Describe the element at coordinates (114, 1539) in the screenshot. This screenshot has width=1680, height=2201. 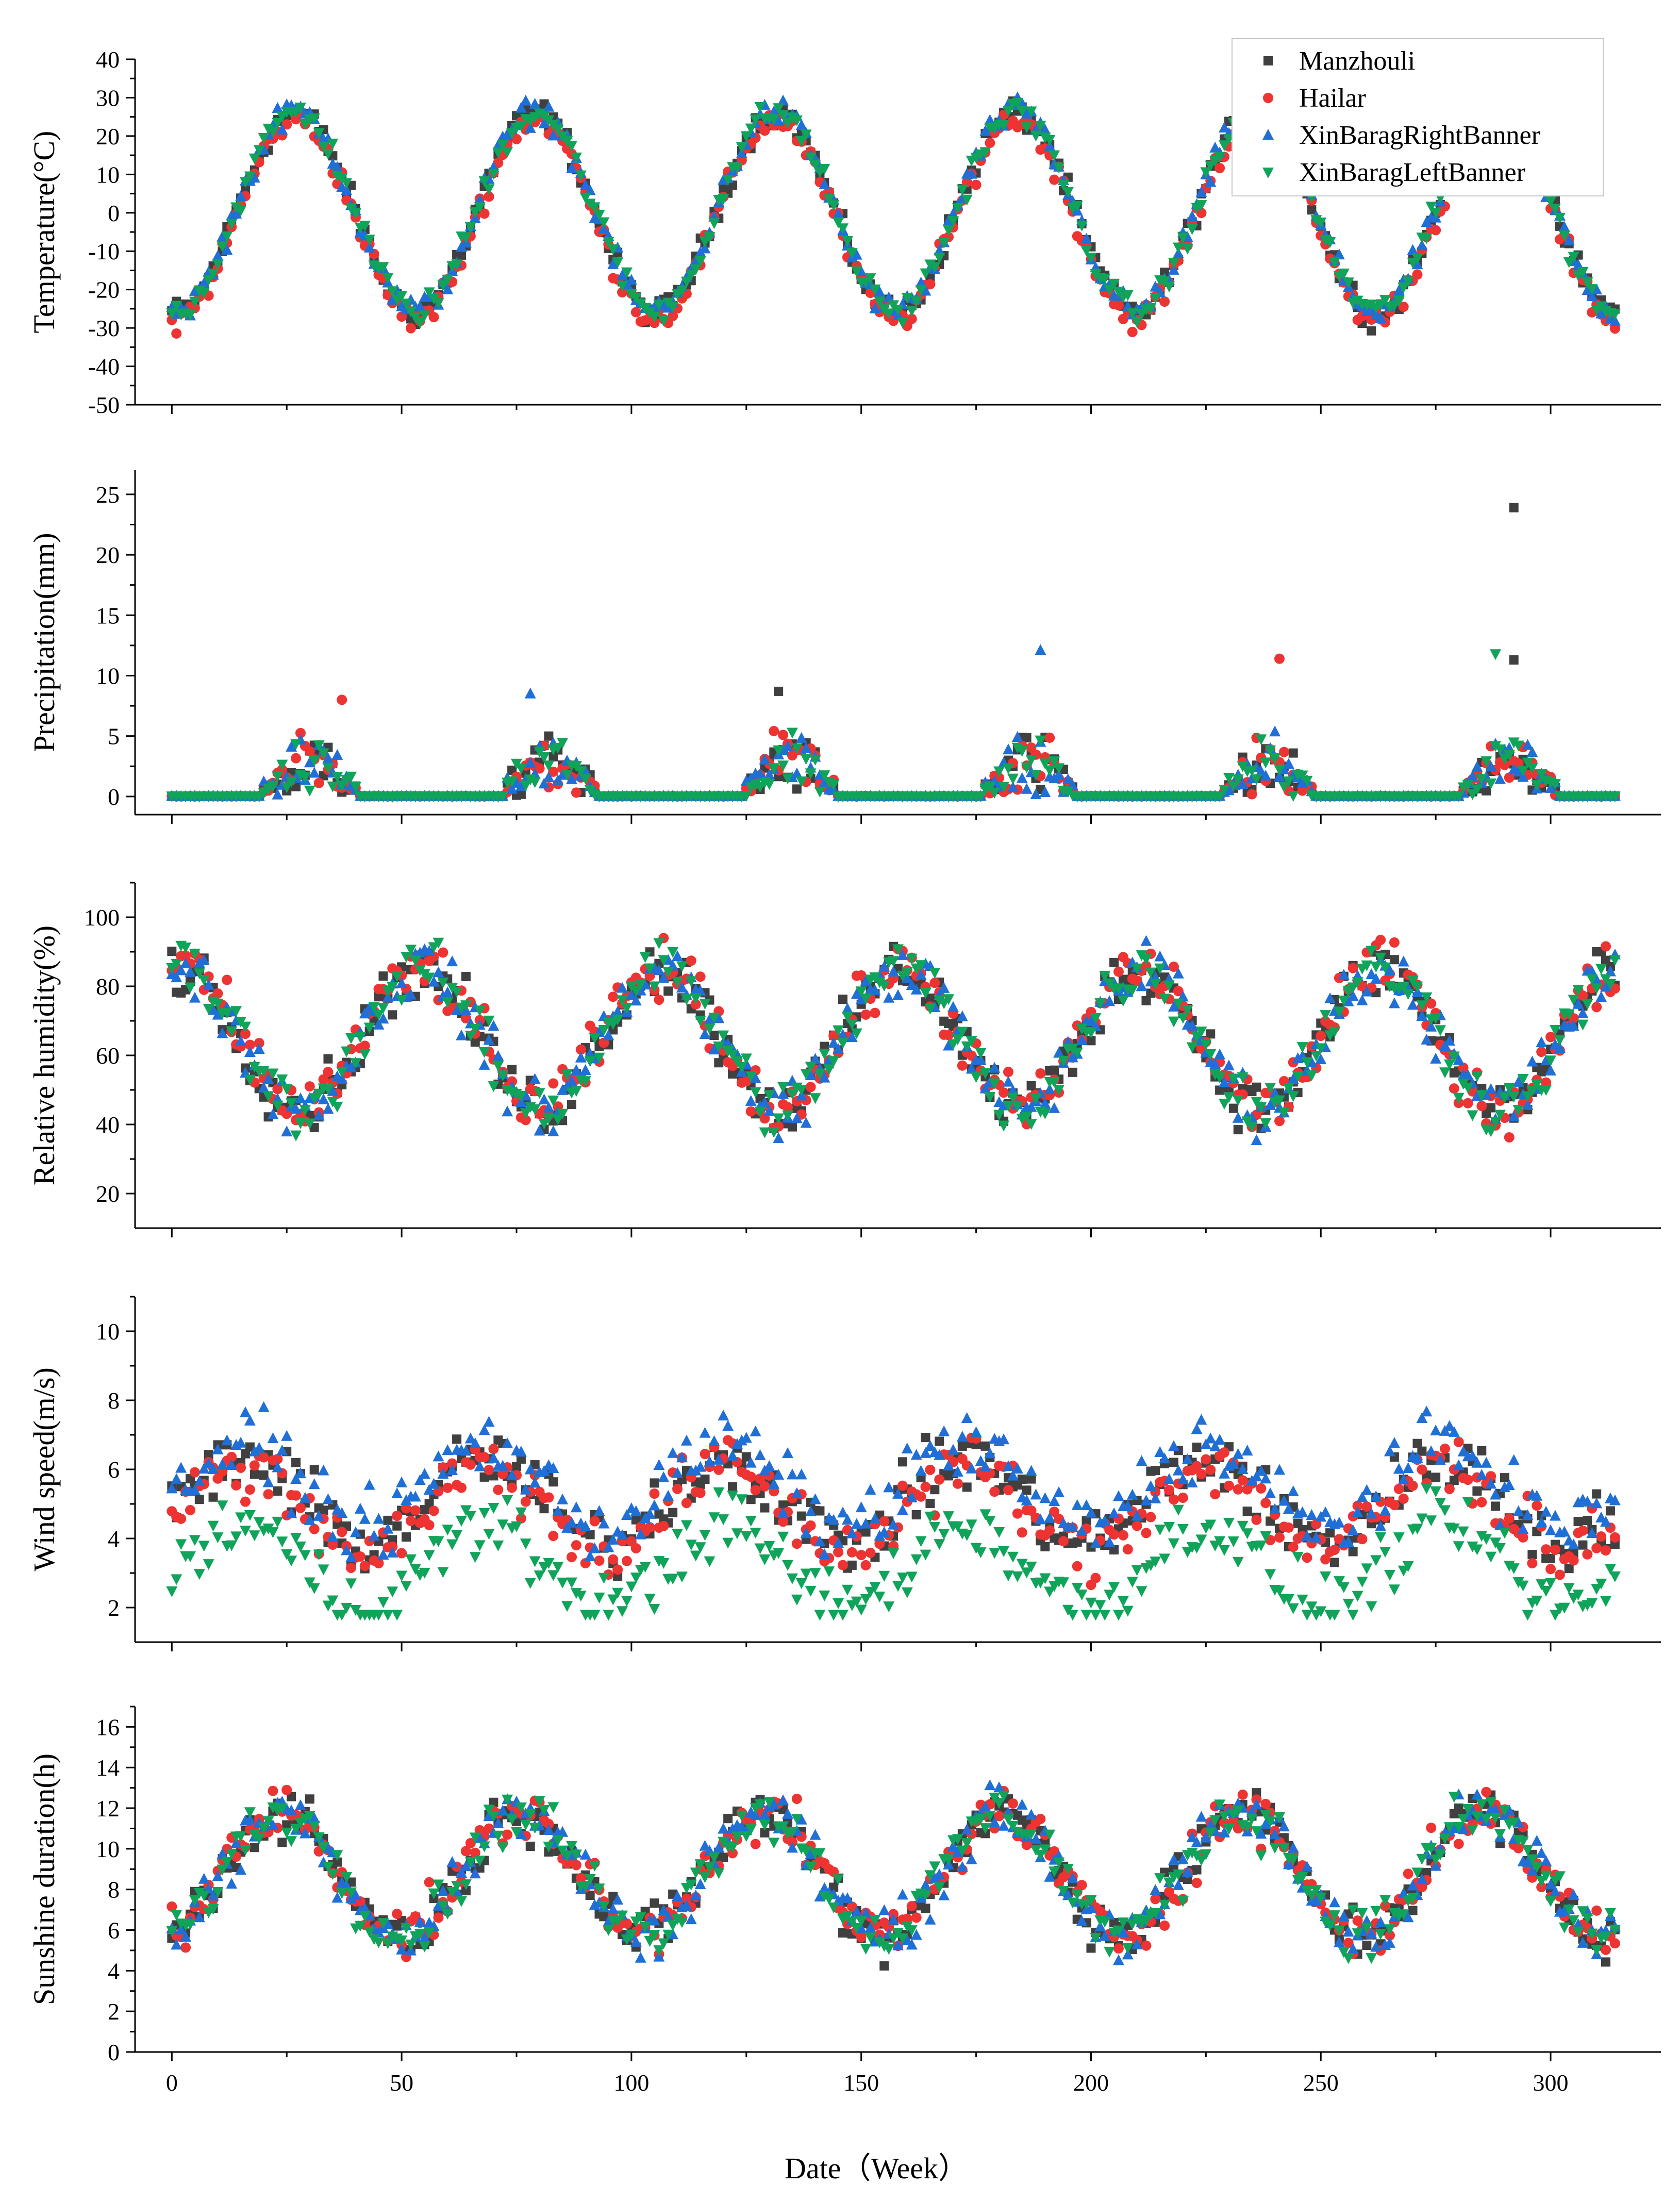
I see `y-tick-label: 4` at that location.